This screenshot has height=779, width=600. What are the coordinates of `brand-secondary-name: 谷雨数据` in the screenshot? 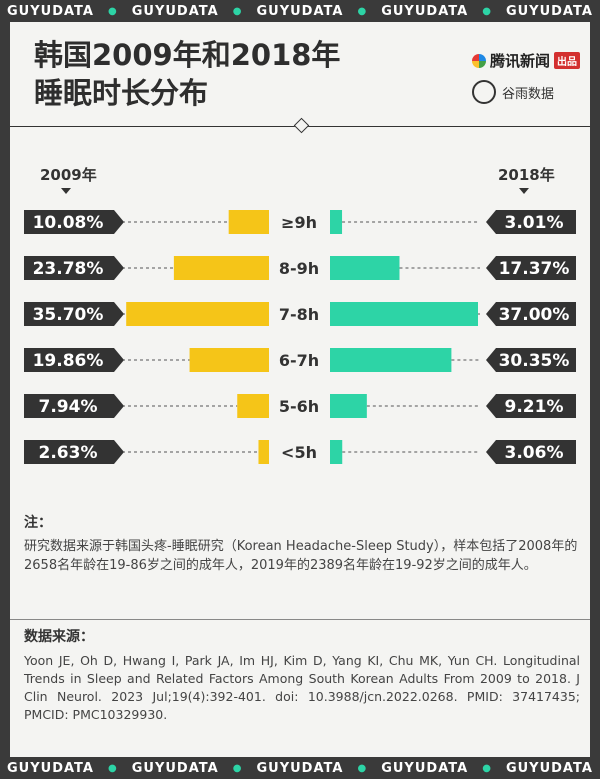 It's located at (528, 94).